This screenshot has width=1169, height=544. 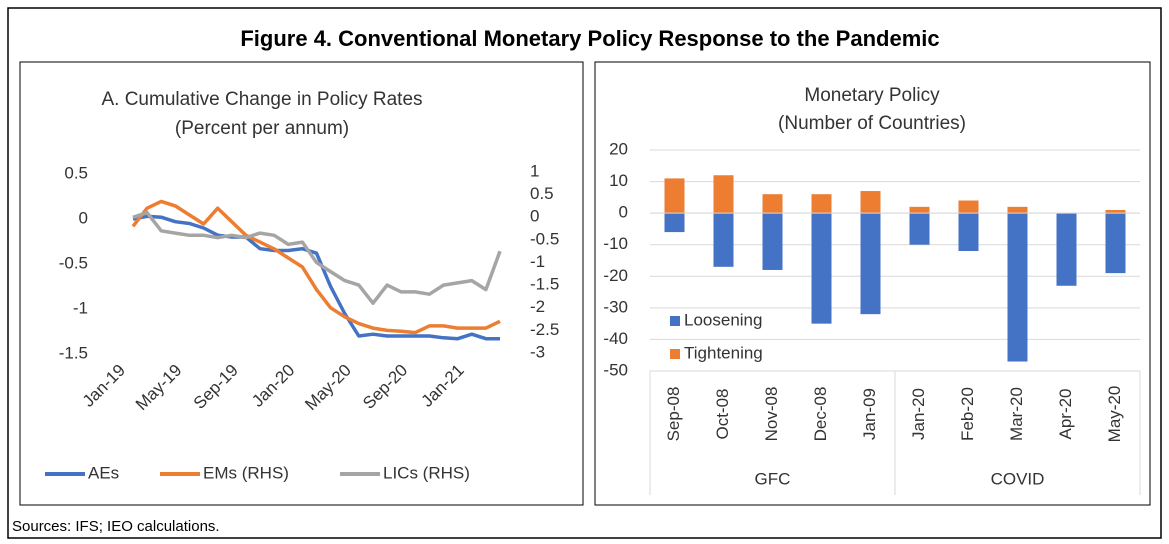 What do you see at coordinates (615, 275) in the screenshot?
I see `y-tick-label: -20` at bounding box center [615, 275].